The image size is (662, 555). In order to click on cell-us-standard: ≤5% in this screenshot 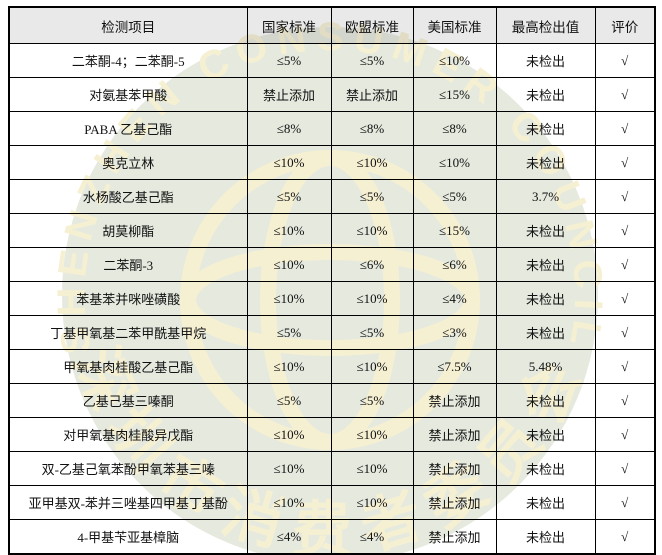, I will do `click(454, 196)`.